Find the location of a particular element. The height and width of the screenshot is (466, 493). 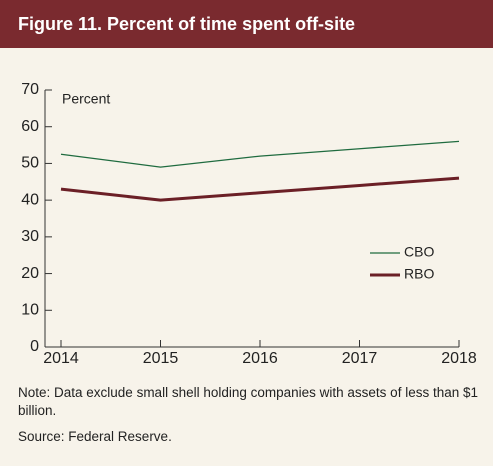

x-tick-label: 2018 is located at coordinates (459, 358).